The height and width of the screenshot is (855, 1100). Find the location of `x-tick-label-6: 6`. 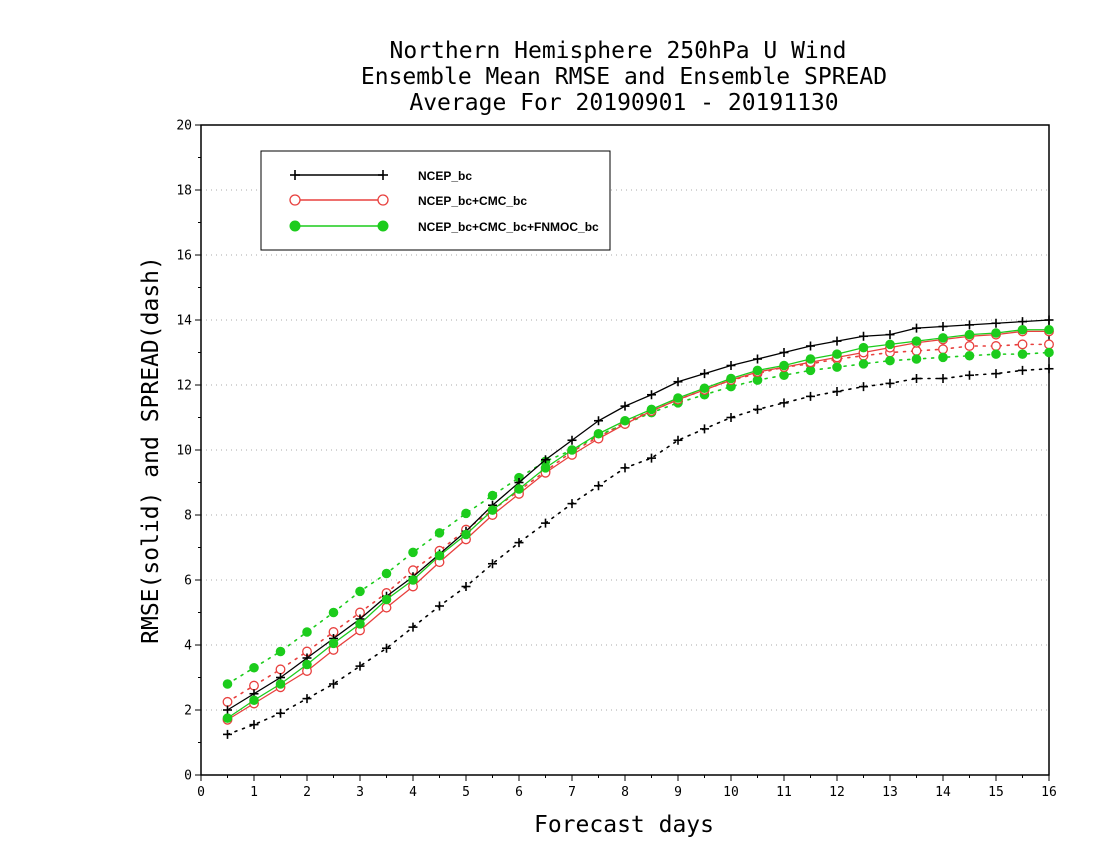

x-tick-label-6: 6 is located at coordinates (519, 792).